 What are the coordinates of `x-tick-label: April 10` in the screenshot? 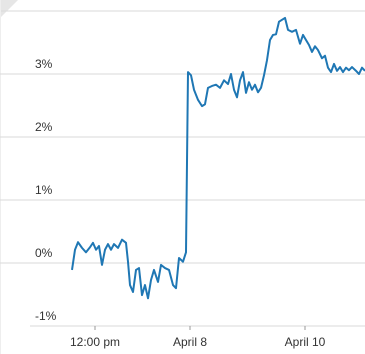 It's located at (305, 342).